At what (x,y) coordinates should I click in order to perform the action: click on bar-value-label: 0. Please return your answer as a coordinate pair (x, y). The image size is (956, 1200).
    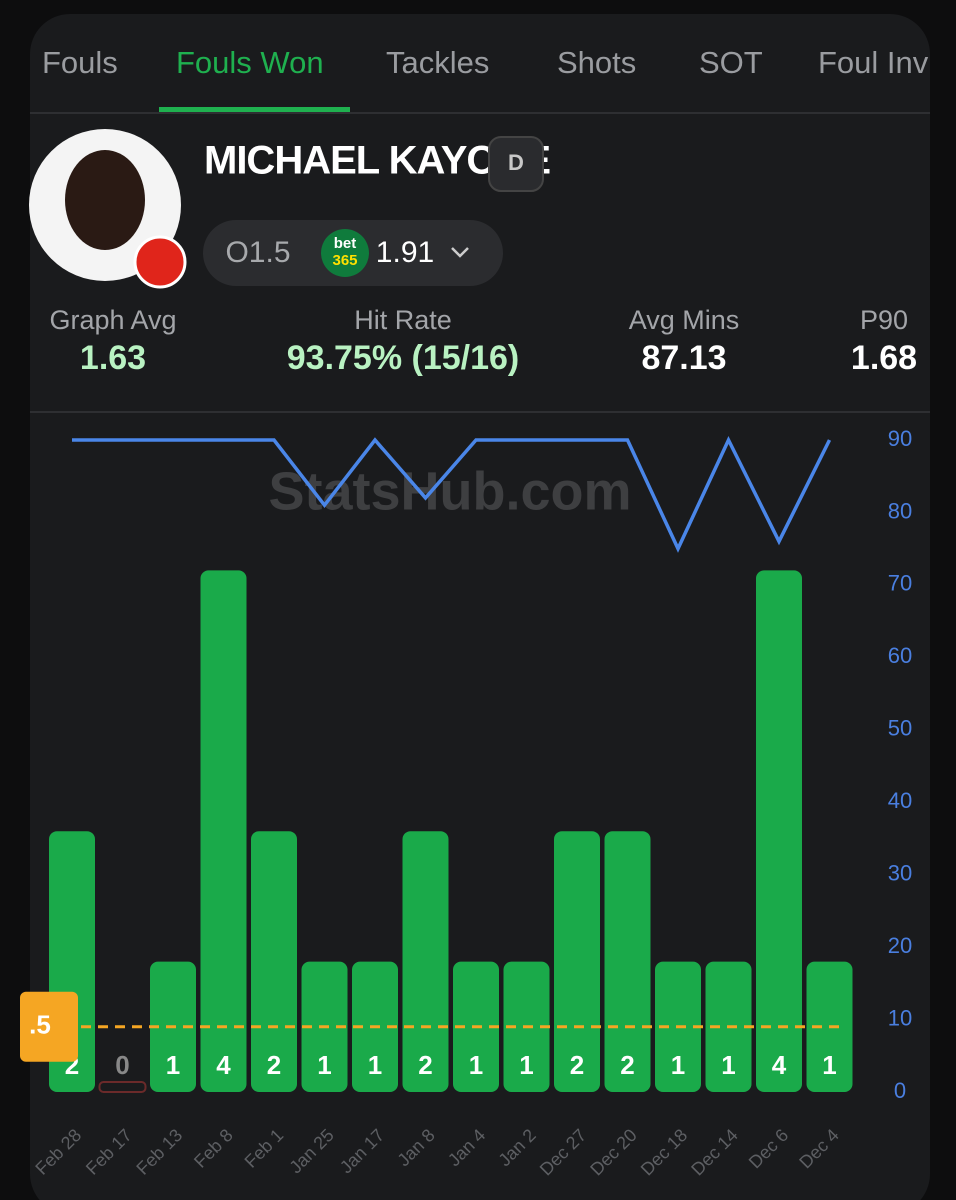
    Looking at the image, I should click on (122, 1065).